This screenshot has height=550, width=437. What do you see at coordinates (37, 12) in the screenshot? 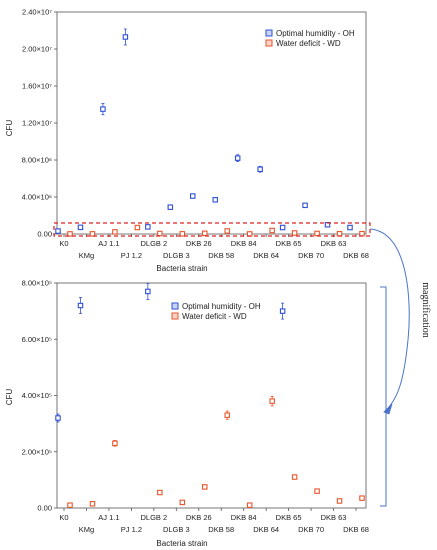
I see `y-tick-label: 2.40×10⁷` at bounding box center [37, 12].